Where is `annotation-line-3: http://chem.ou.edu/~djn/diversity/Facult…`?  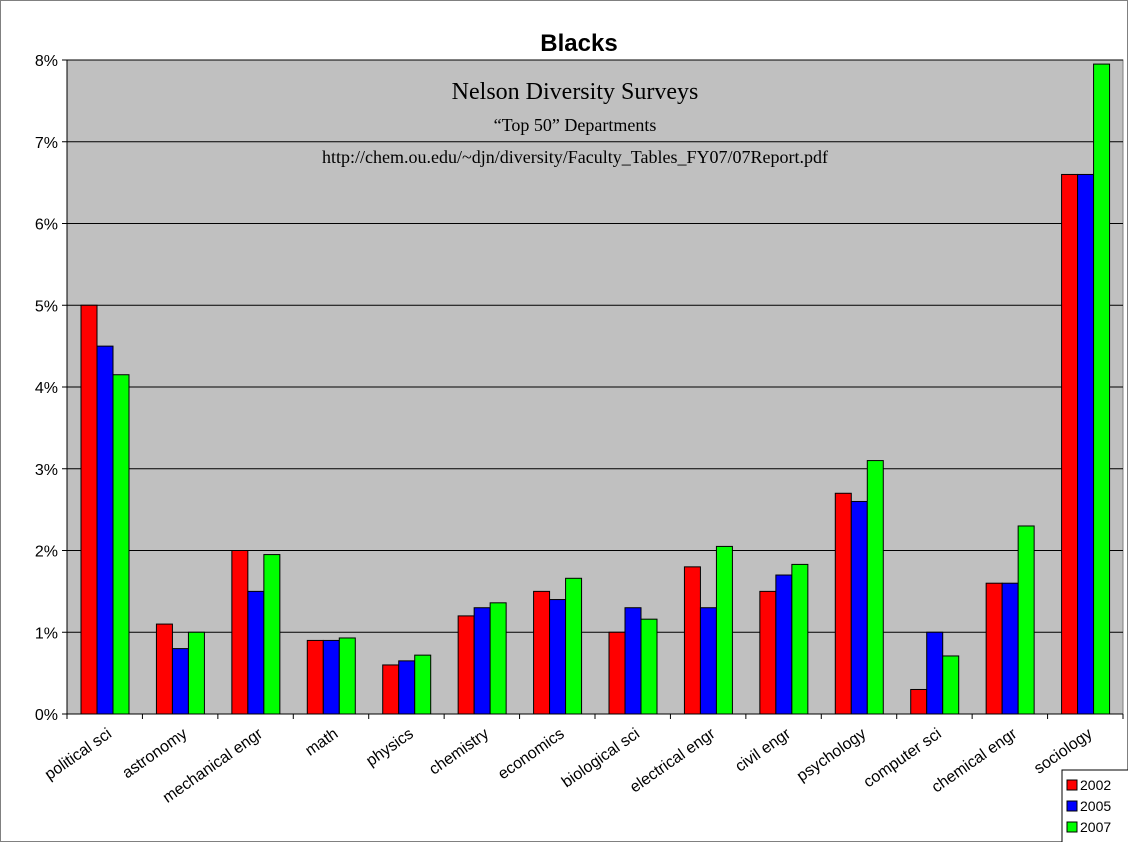
annotation-line-3: http://chem.ou.edu/~djn/diversity/Facult… is located at coordinates (575, 157).